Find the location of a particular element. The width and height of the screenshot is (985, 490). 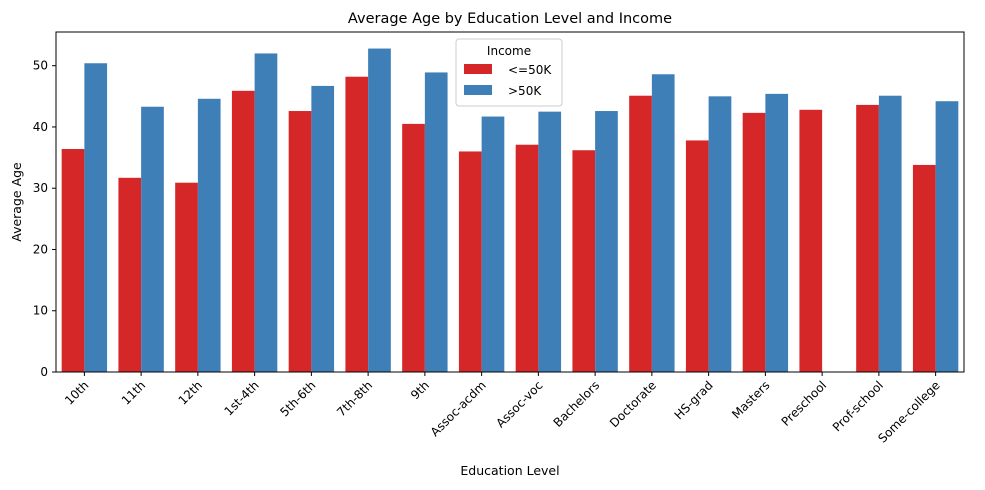

y-axis-label: Average Age is located at coordinates (16, 202).